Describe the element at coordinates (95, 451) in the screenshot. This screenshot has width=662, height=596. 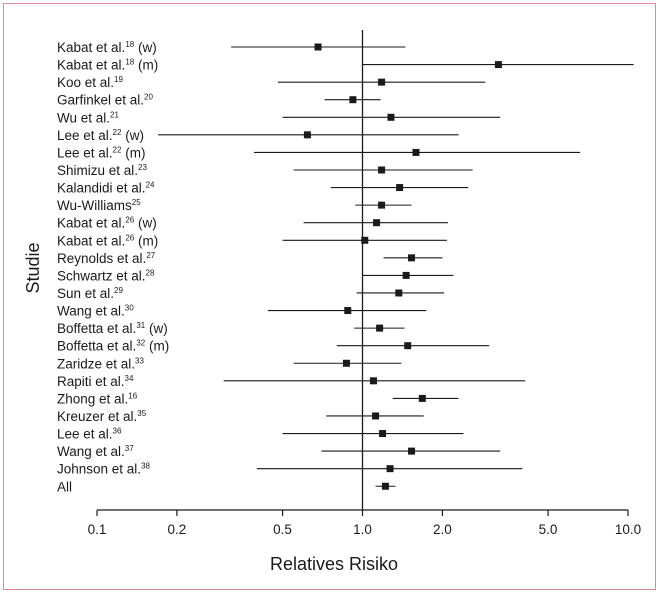
I see `study-label: Wang et al.37` at that location.